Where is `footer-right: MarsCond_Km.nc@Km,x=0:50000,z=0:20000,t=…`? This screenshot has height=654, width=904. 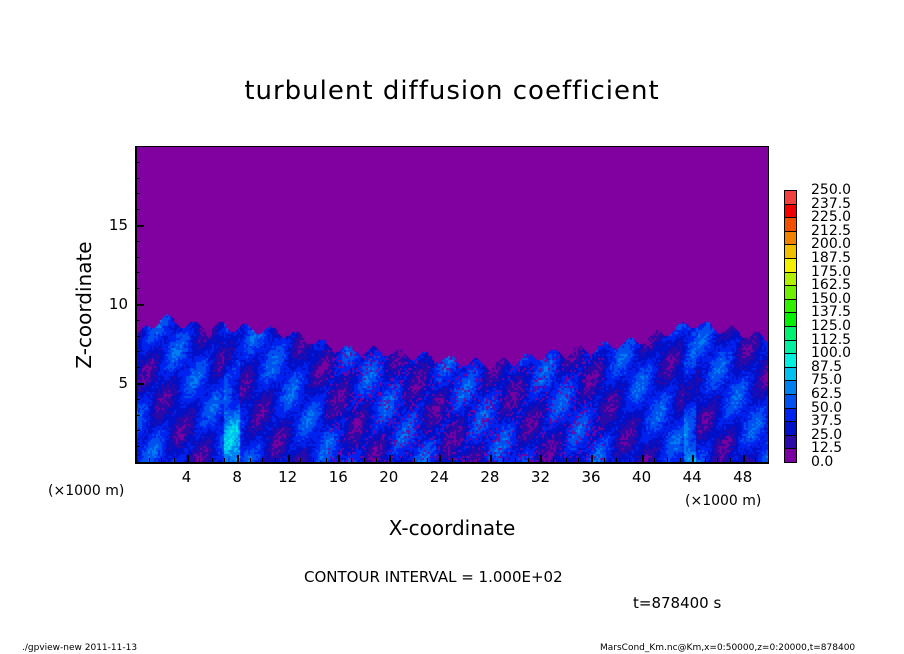
footer-right: MarsCond_Km.nc@Km,x=0:50000,z=0:20000,t=… is located at coordinates (728, 648).